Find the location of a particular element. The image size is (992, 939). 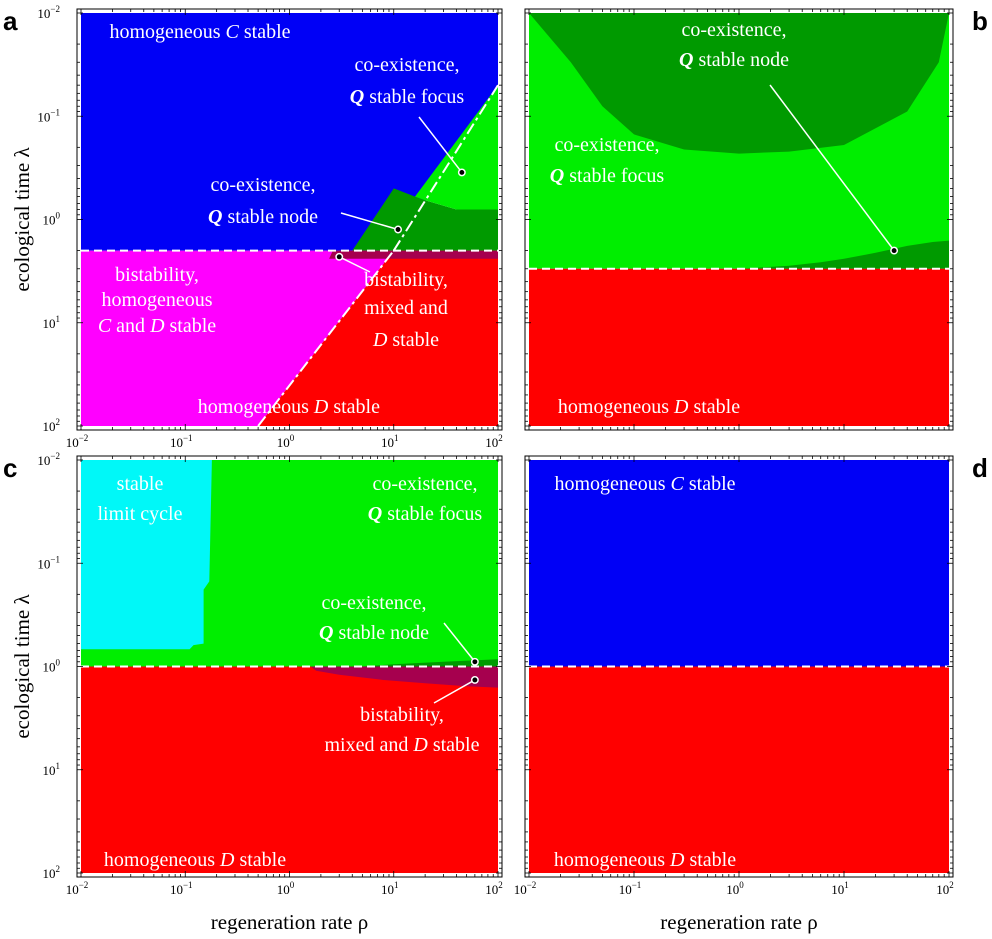

panel-label-c: c is located at coordinates (10, 468).